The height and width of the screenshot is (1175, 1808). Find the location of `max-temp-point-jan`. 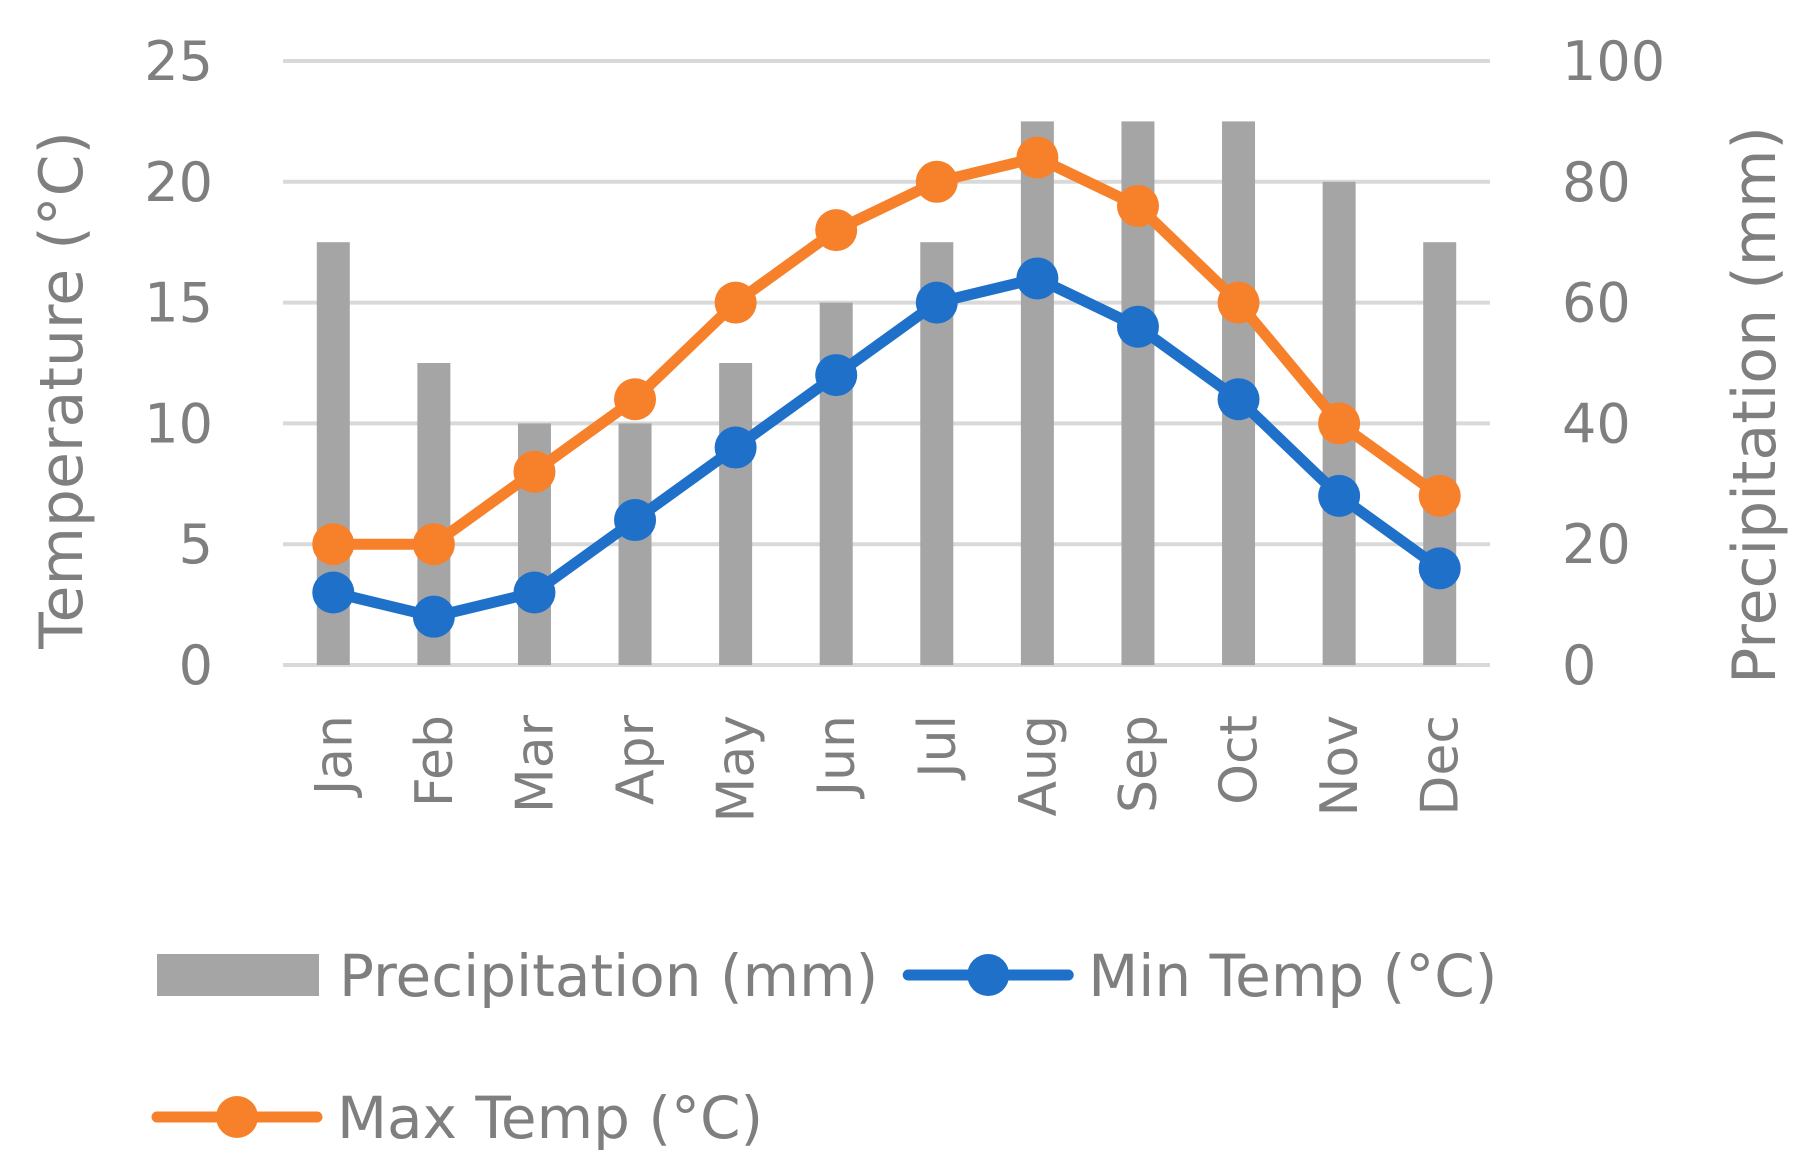

max-temp-point-jan is located at coordinates (333, 544).